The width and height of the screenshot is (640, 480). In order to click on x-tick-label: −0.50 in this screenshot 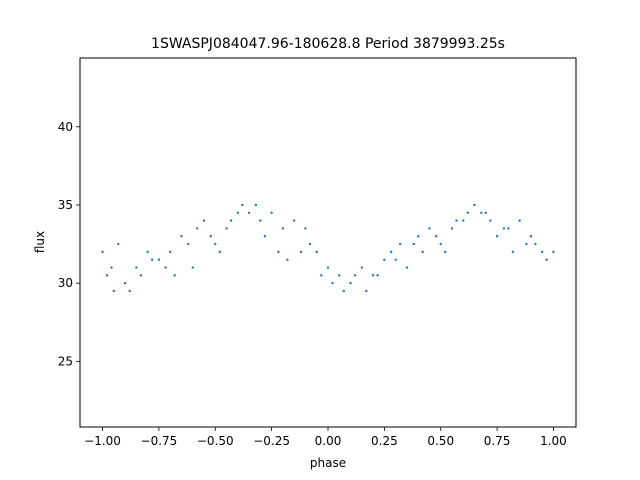, I will do `click(215, 441)`.